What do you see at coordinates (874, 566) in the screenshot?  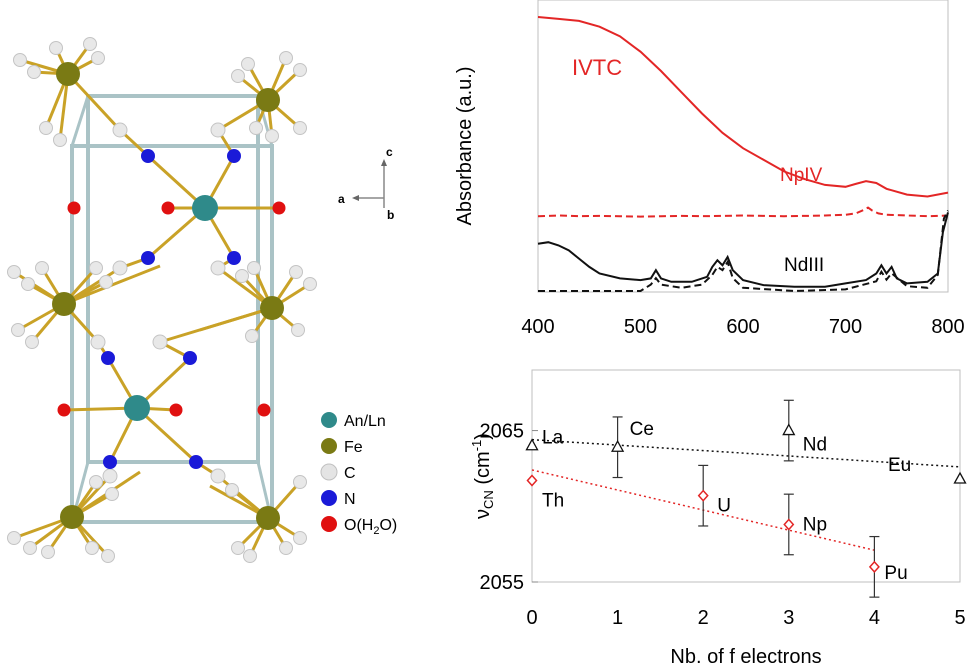 I see `point-marker-pu` at bounding box center [874, 566].